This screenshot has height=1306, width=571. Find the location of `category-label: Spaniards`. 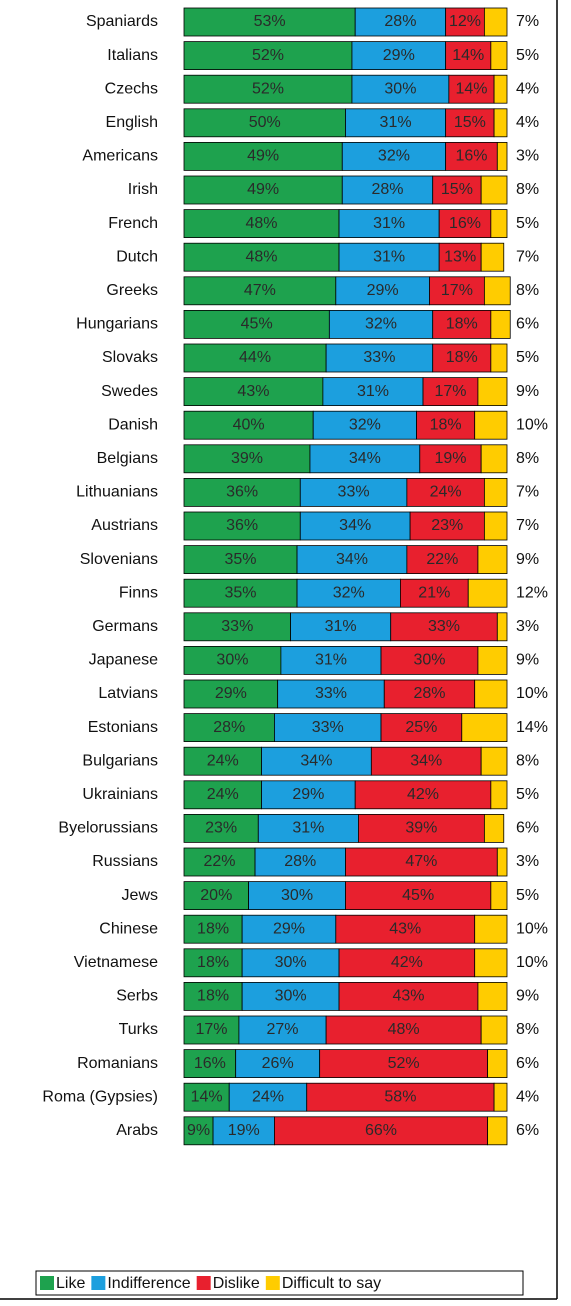

category-label: Spaniards is located at coordinates (122, 21).